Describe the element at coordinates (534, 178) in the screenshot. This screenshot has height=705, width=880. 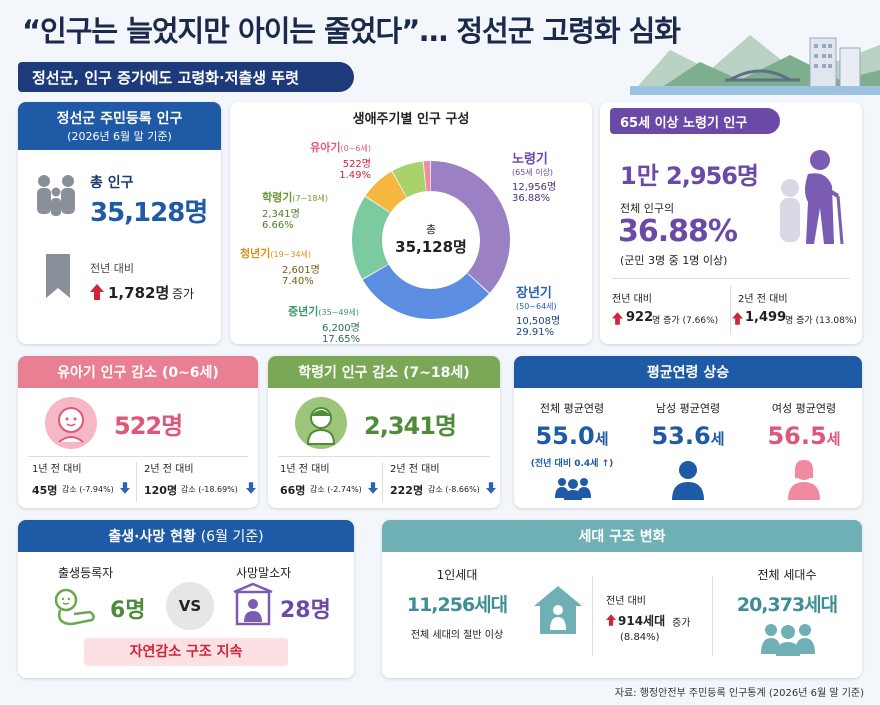
I see `segment-label-elderly: 노령기 (65세 이상) 12,956명 36.88%` at that location.